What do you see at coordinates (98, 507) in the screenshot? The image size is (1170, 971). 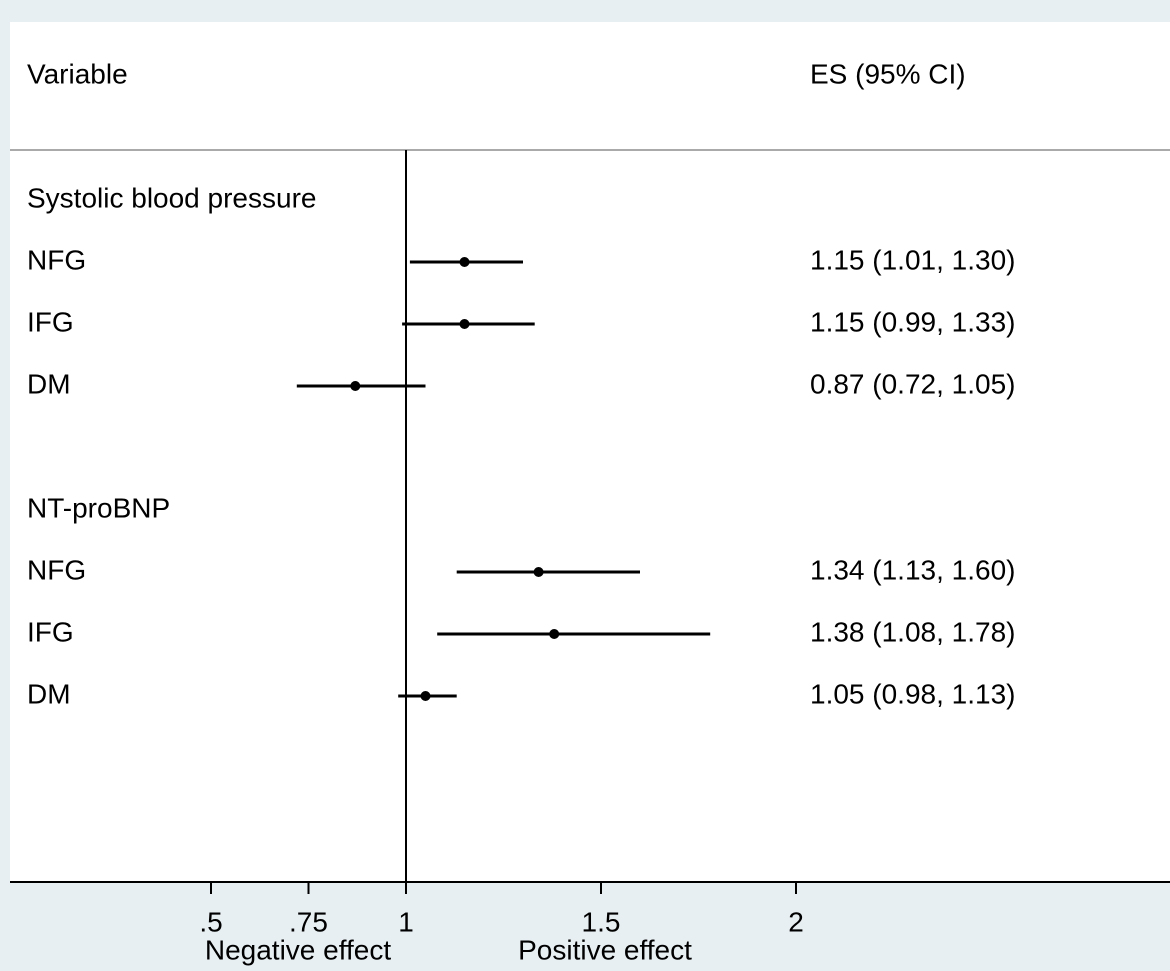 I see `group-label: NT-proBNP` at bounding box center [98, 507].